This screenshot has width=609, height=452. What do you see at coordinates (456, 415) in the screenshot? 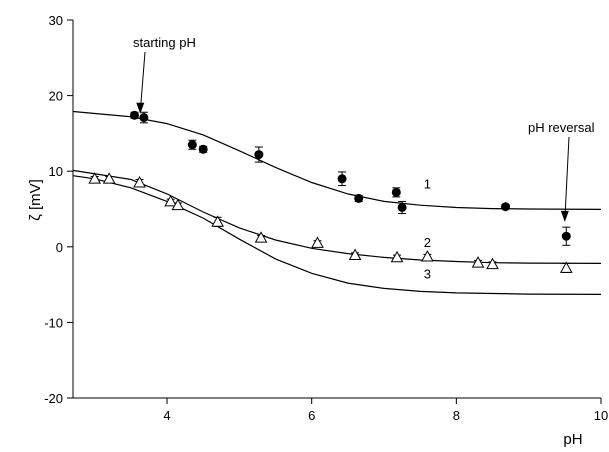
I see `x-tick-label: 8` at bounding box center [456, 415].